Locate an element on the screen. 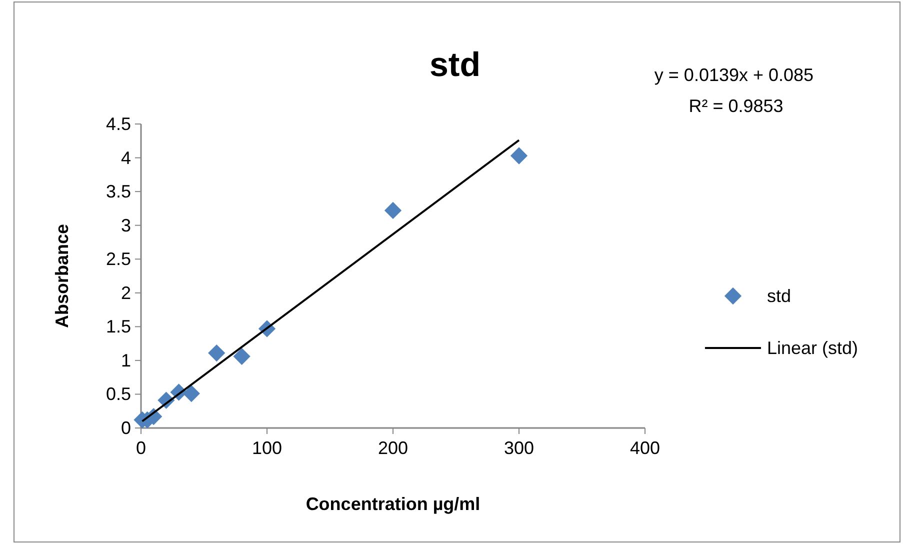  x-tick-label: 300 is located at coordinates (519, 448).